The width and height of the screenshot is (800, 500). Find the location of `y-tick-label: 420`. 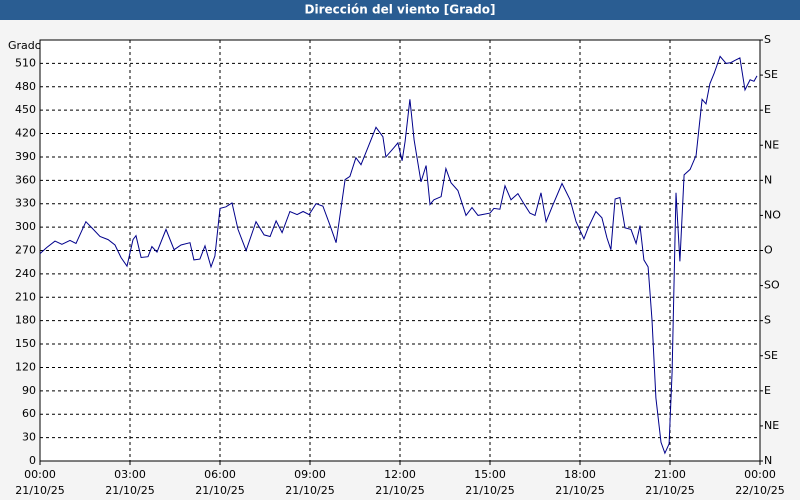

y-tick-label: 420 is located at coordinates (25, 133).